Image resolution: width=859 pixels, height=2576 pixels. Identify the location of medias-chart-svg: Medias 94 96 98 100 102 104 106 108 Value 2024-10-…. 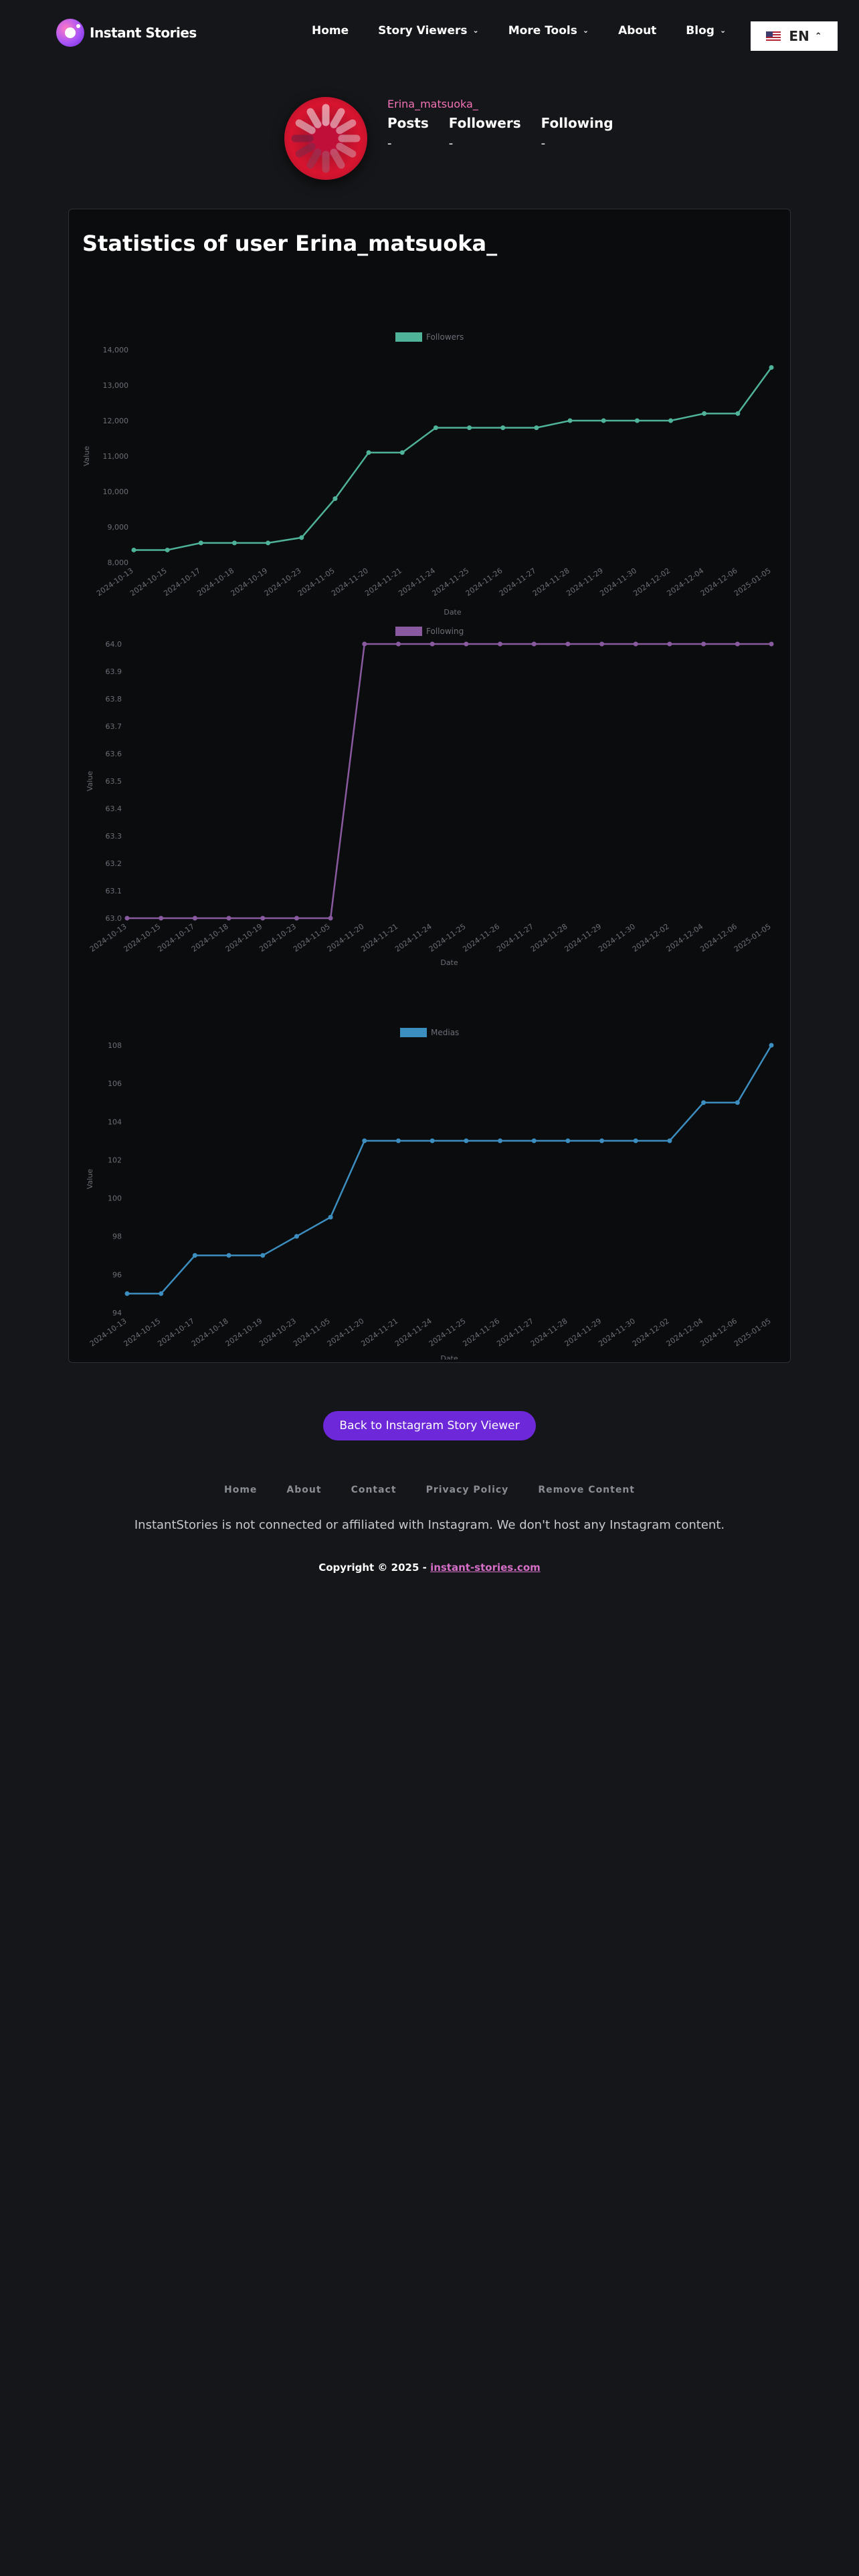
(430, 1194).